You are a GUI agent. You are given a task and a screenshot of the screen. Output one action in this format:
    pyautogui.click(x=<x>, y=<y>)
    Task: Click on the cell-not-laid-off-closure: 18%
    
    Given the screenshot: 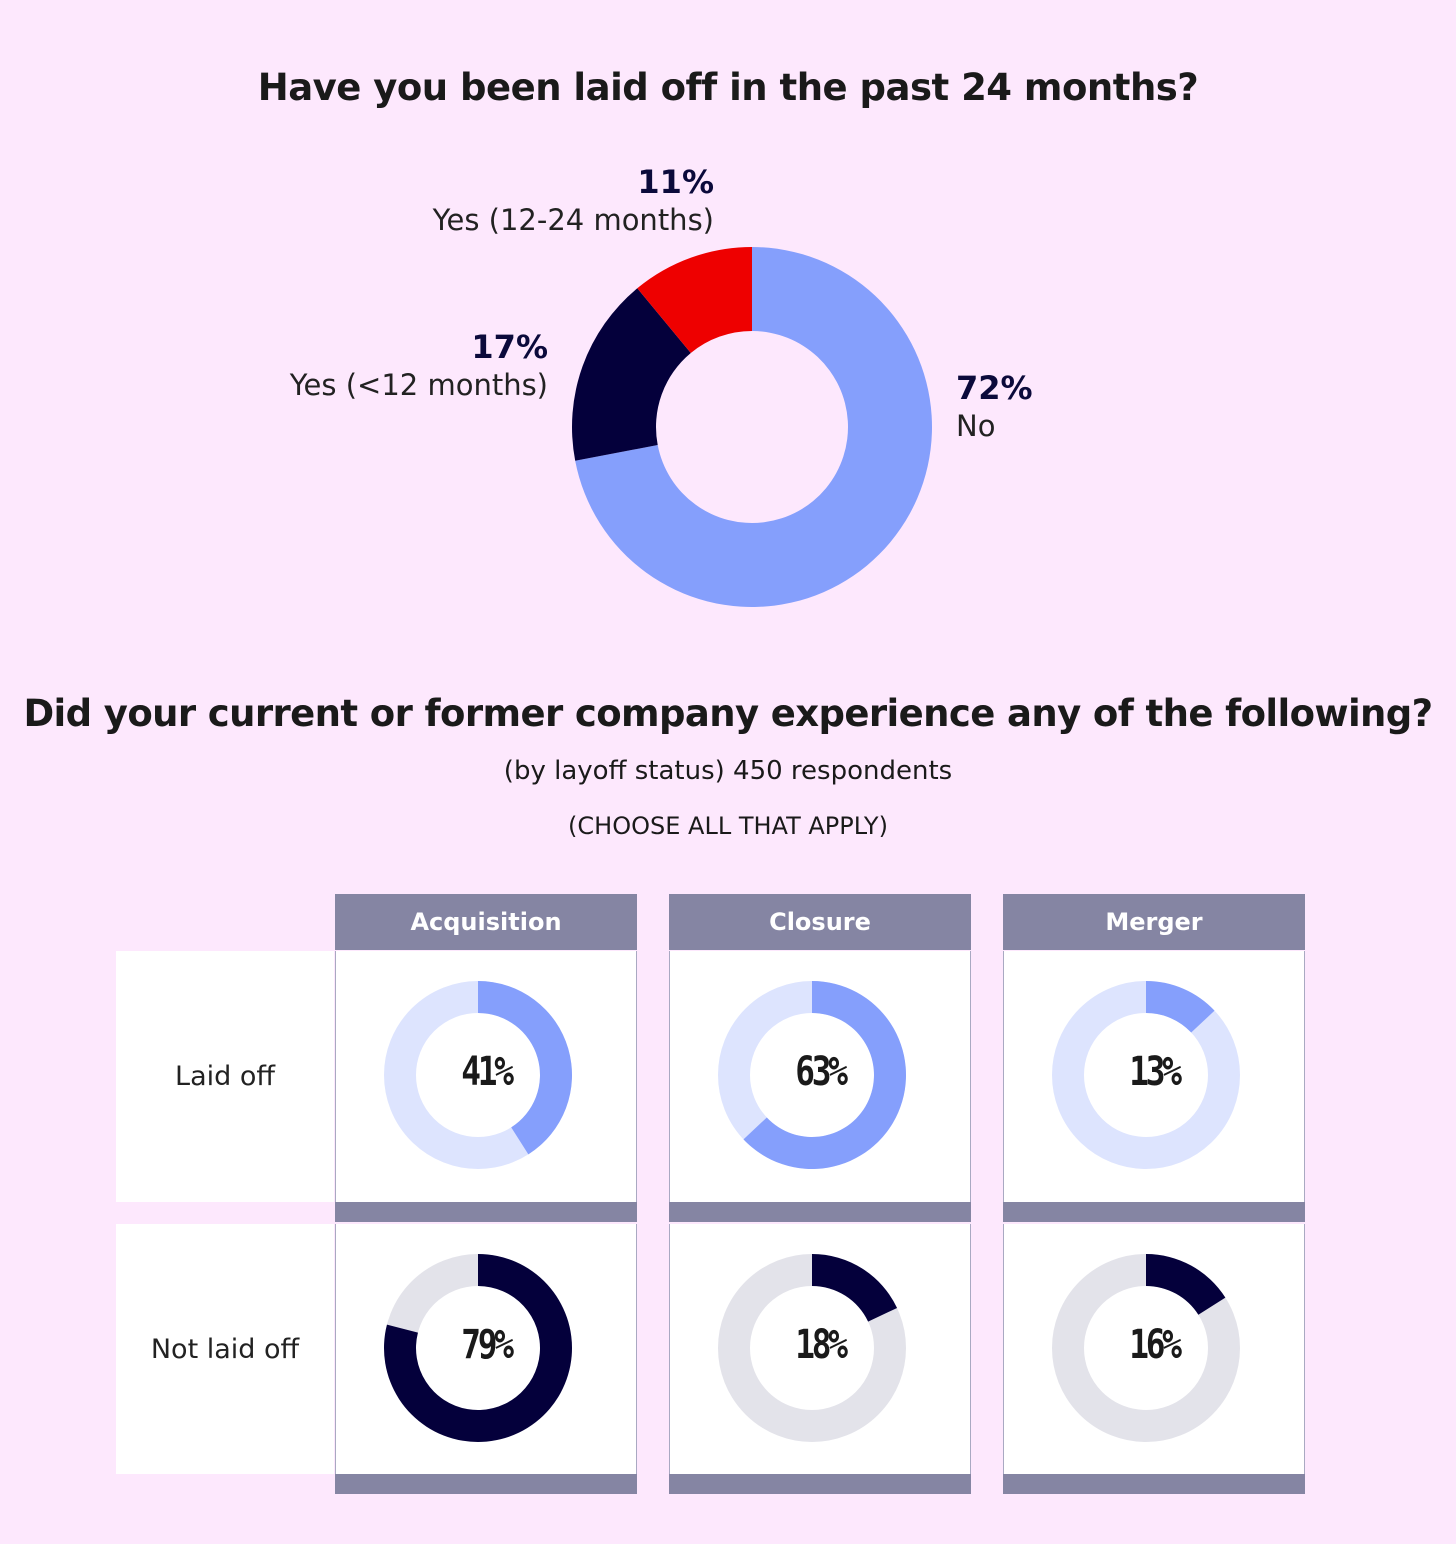 What is the action you would take?
    pyautogui.click(x=820, y=1349)
    